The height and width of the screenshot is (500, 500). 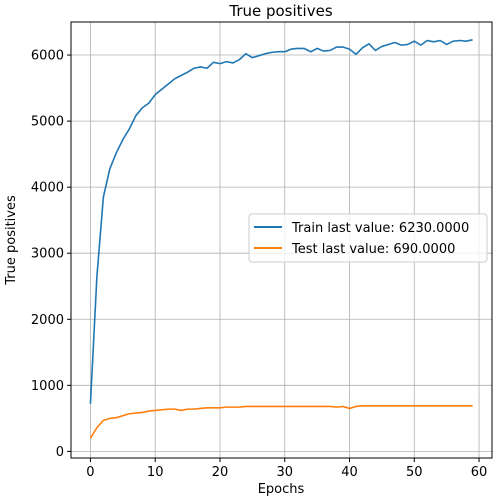 What do you see at coordinates (220, 472) in the screenshot?
I see `x-tick-label: 20` at bounding box center [220, 472].